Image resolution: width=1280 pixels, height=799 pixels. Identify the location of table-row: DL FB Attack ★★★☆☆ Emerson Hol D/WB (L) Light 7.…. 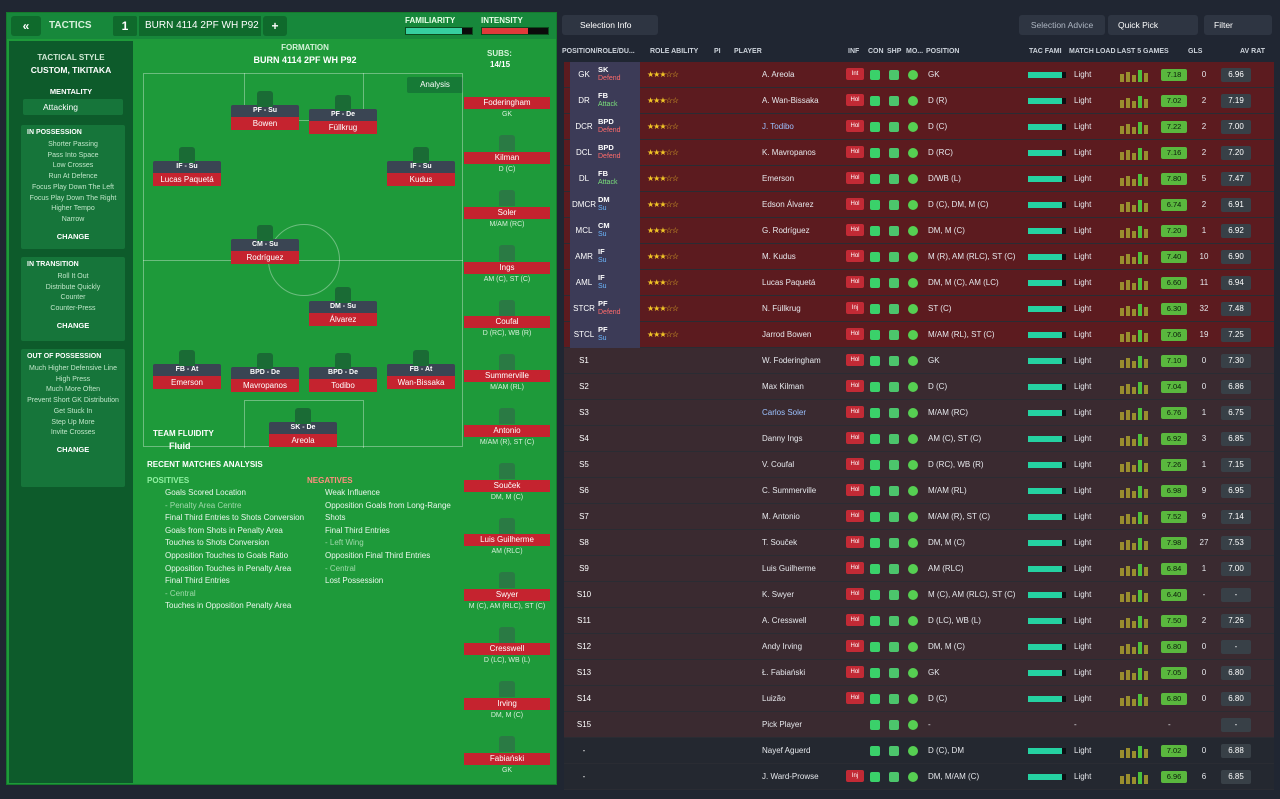
(919, 179).